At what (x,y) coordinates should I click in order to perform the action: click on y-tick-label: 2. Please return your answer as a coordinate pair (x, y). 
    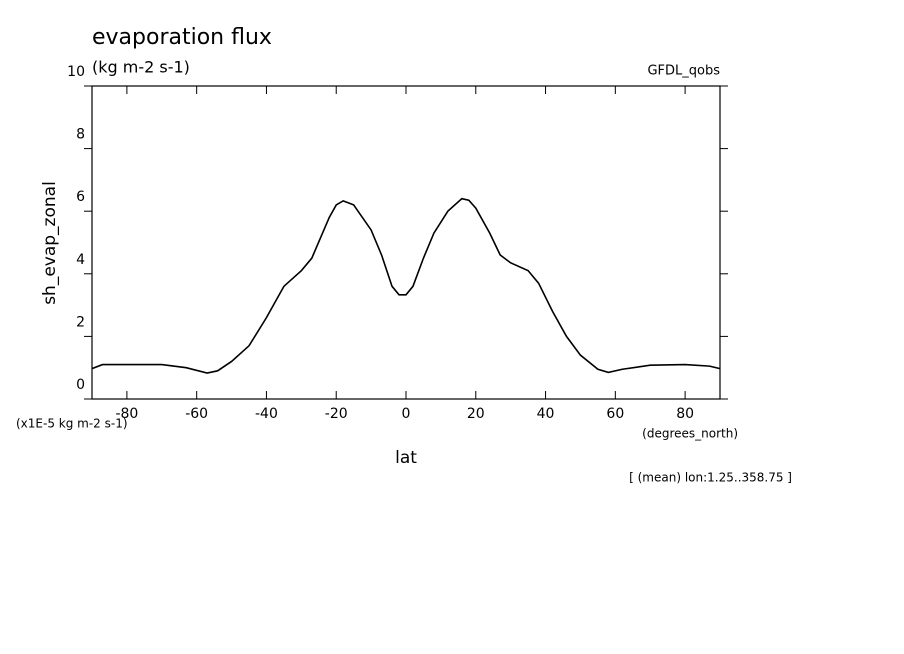
    Looking at the image, I should click on (80, 322).